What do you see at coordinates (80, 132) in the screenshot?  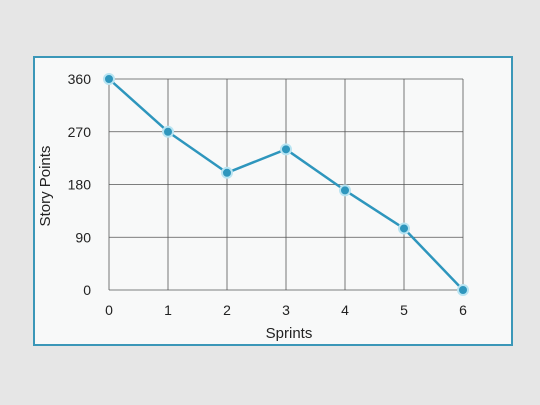 I see `y-tick-label: 270` at bounding box center [80, 132].